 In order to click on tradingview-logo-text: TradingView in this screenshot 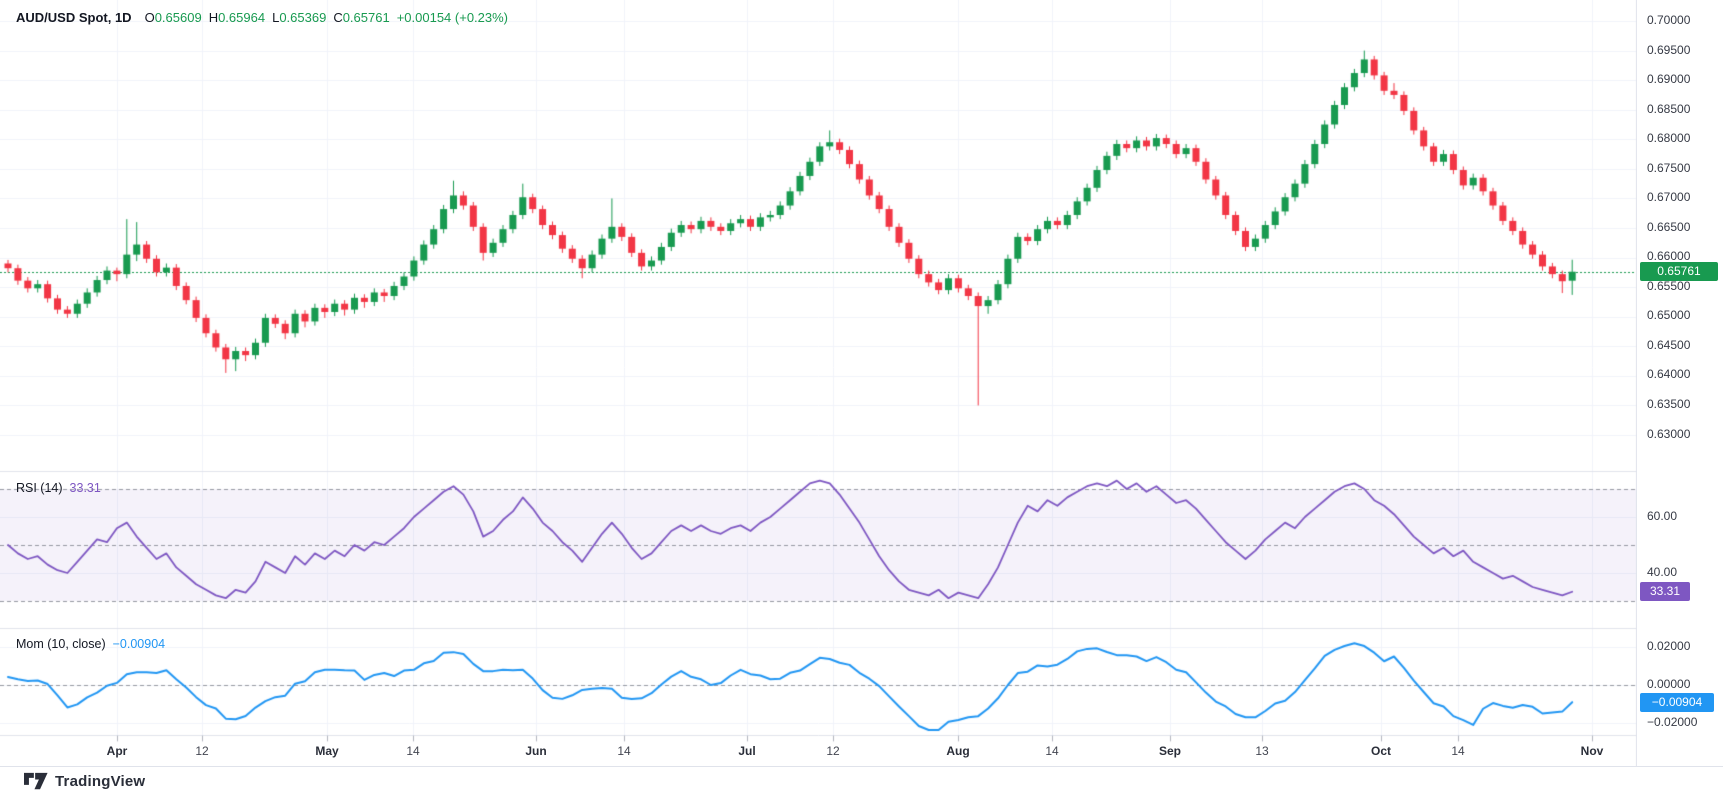, I will do `click(100, 781)`.